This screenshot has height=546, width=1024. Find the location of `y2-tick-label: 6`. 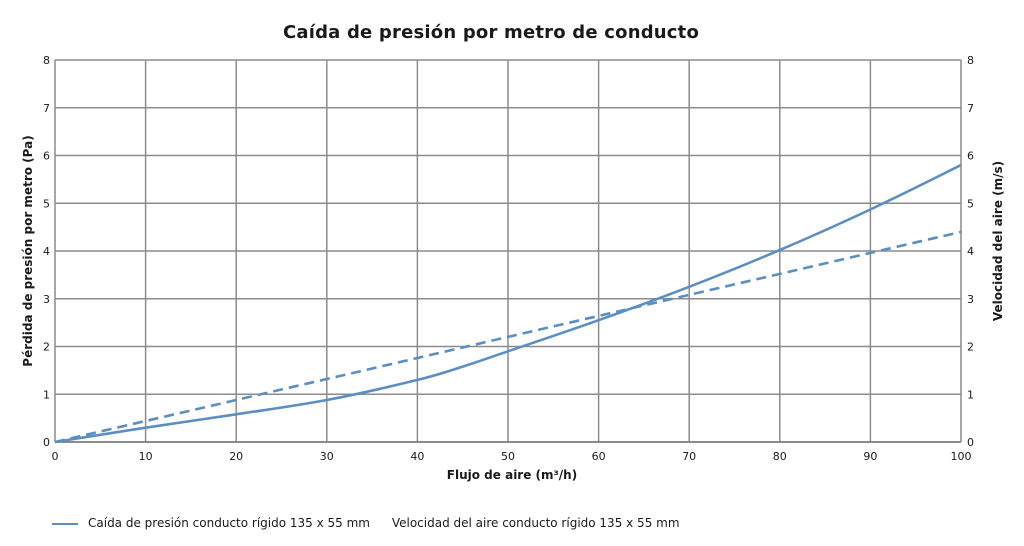

y2-tick-label: 6 is located at coordinates (970, 156).